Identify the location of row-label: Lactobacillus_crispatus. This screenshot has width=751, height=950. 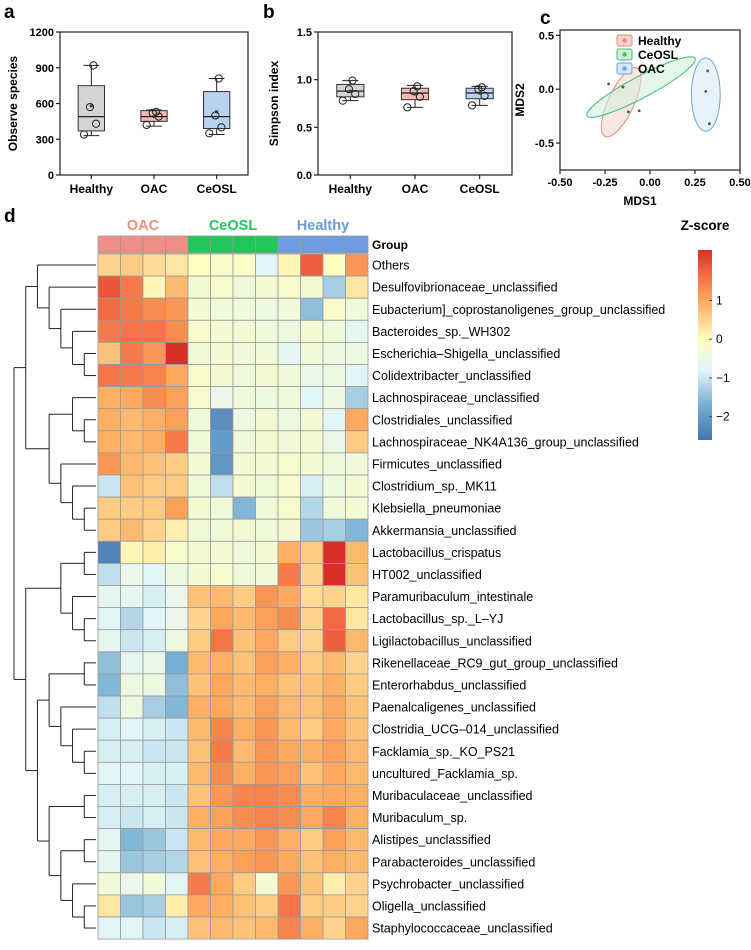
(436, 553).